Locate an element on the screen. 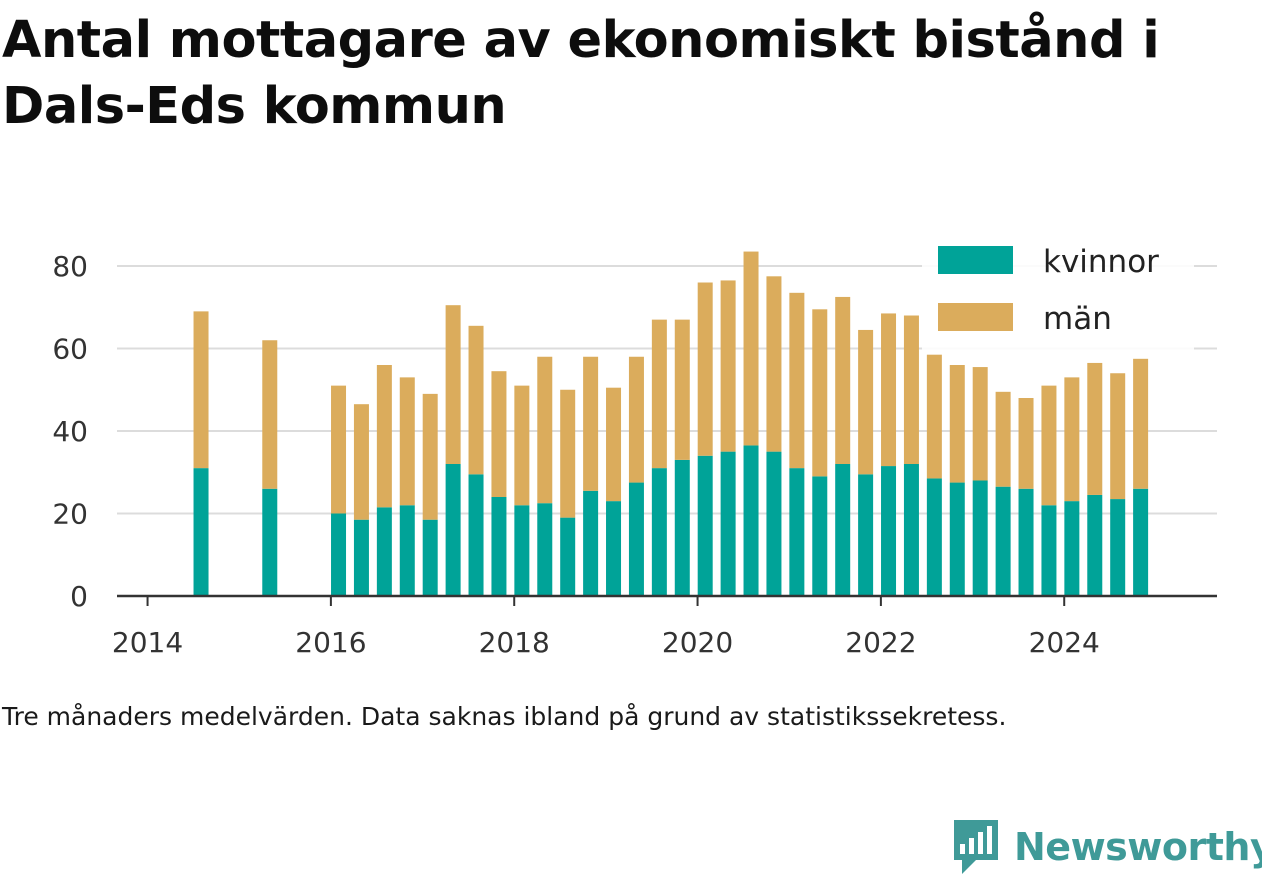 This screenshot has height=879, width=1262. y-tick-label-40: 40 is located at coordinates (70, 431).